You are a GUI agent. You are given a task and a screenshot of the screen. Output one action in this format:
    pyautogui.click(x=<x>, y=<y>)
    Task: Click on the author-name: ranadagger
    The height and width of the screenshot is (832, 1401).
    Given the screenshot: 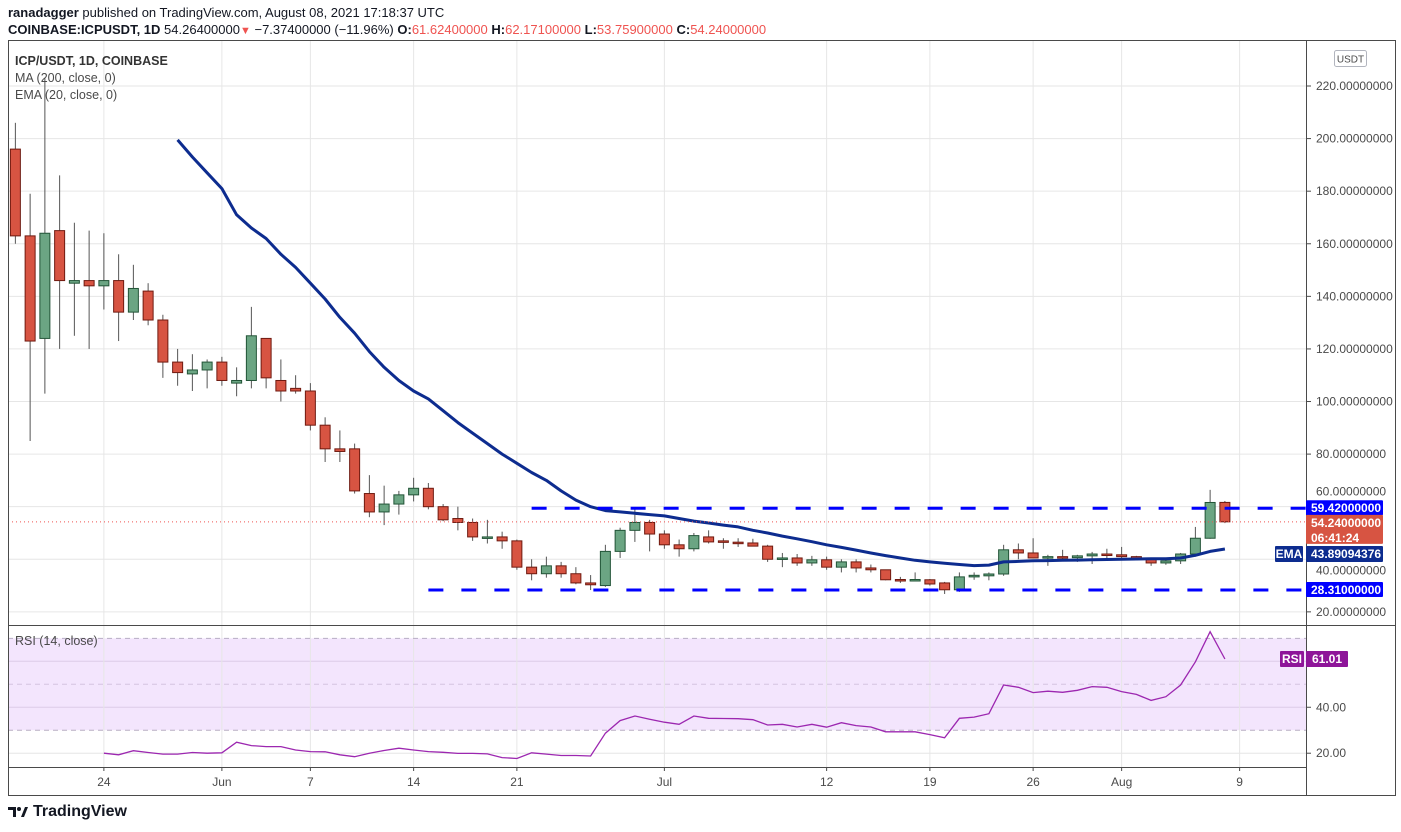 What is the action you would take?
    pyautogui.click(x=43, y=12)
    